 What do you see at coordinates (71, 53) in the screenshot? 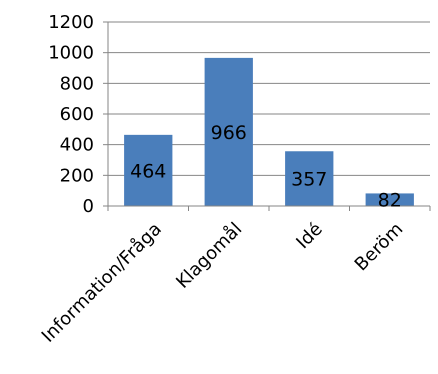
I see `y-tick-label: 1000` at bounding box center [71, 53].